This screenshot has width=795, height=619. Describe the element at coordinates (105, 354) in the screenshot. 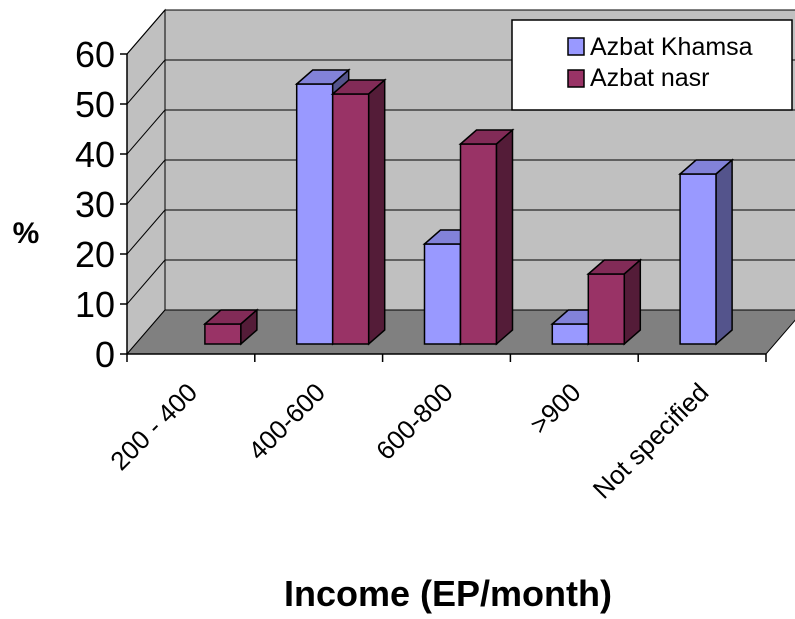

I see `y-tick-label-0: 0` at that location.